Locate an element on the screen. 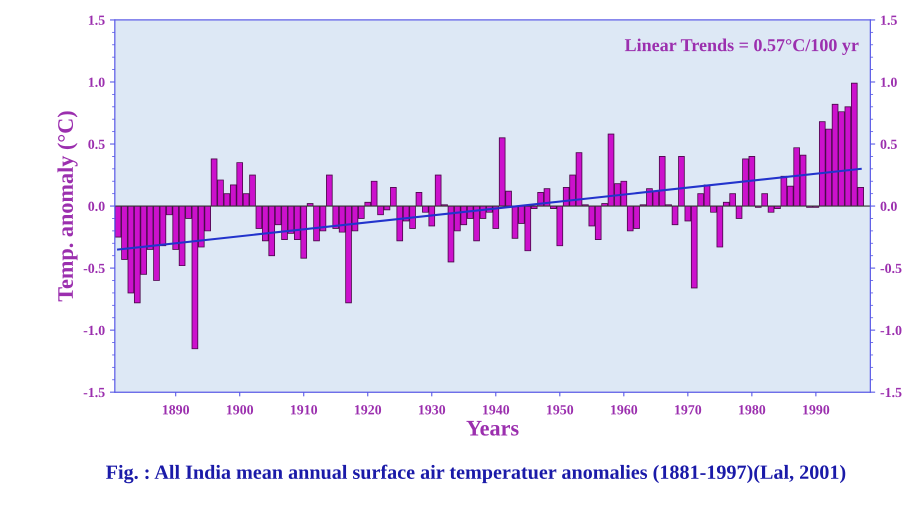 The width and height of the screenshot is (919, 525). x-tick-label: 1910 is located at coordinates (304, 409).